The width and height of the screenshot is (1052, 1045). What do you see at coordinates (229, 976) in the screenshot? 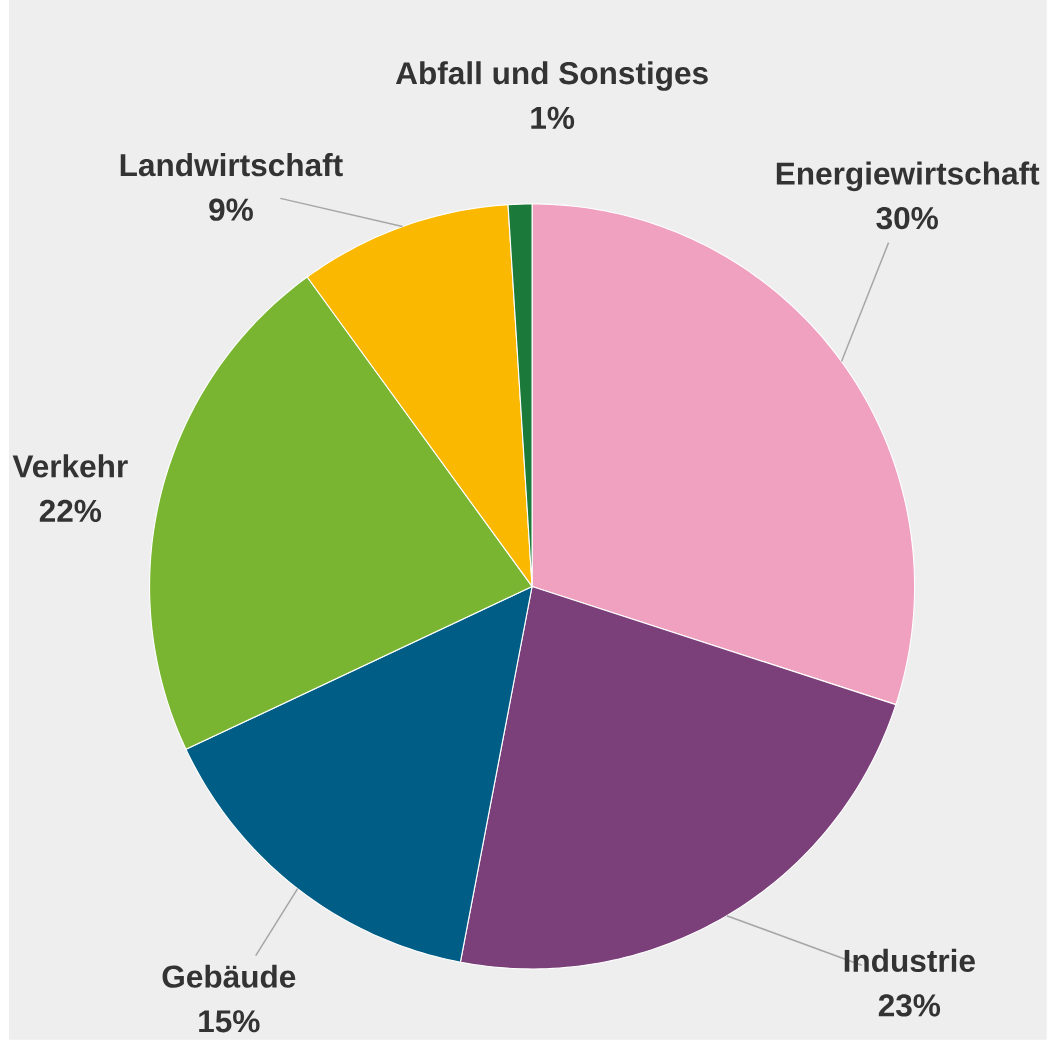
I see `slice-label: Gebäude` at bounding box center [229, 976].